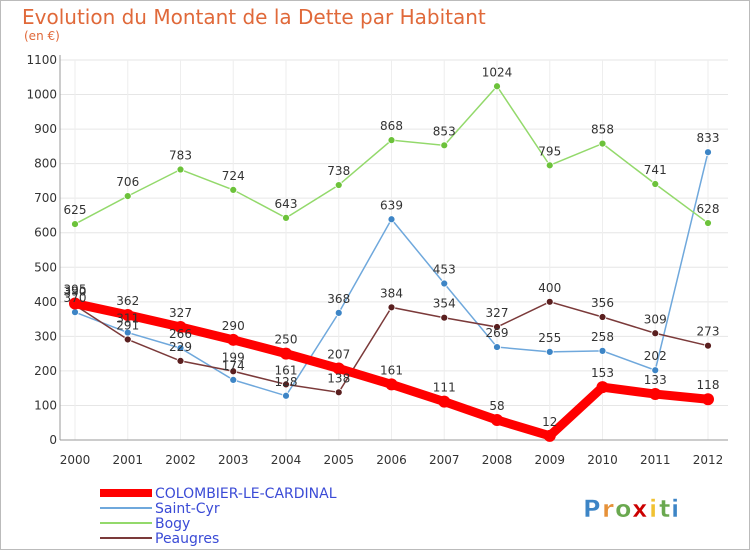  I want to click on x-tick-label: 2006, so click(391, 460).